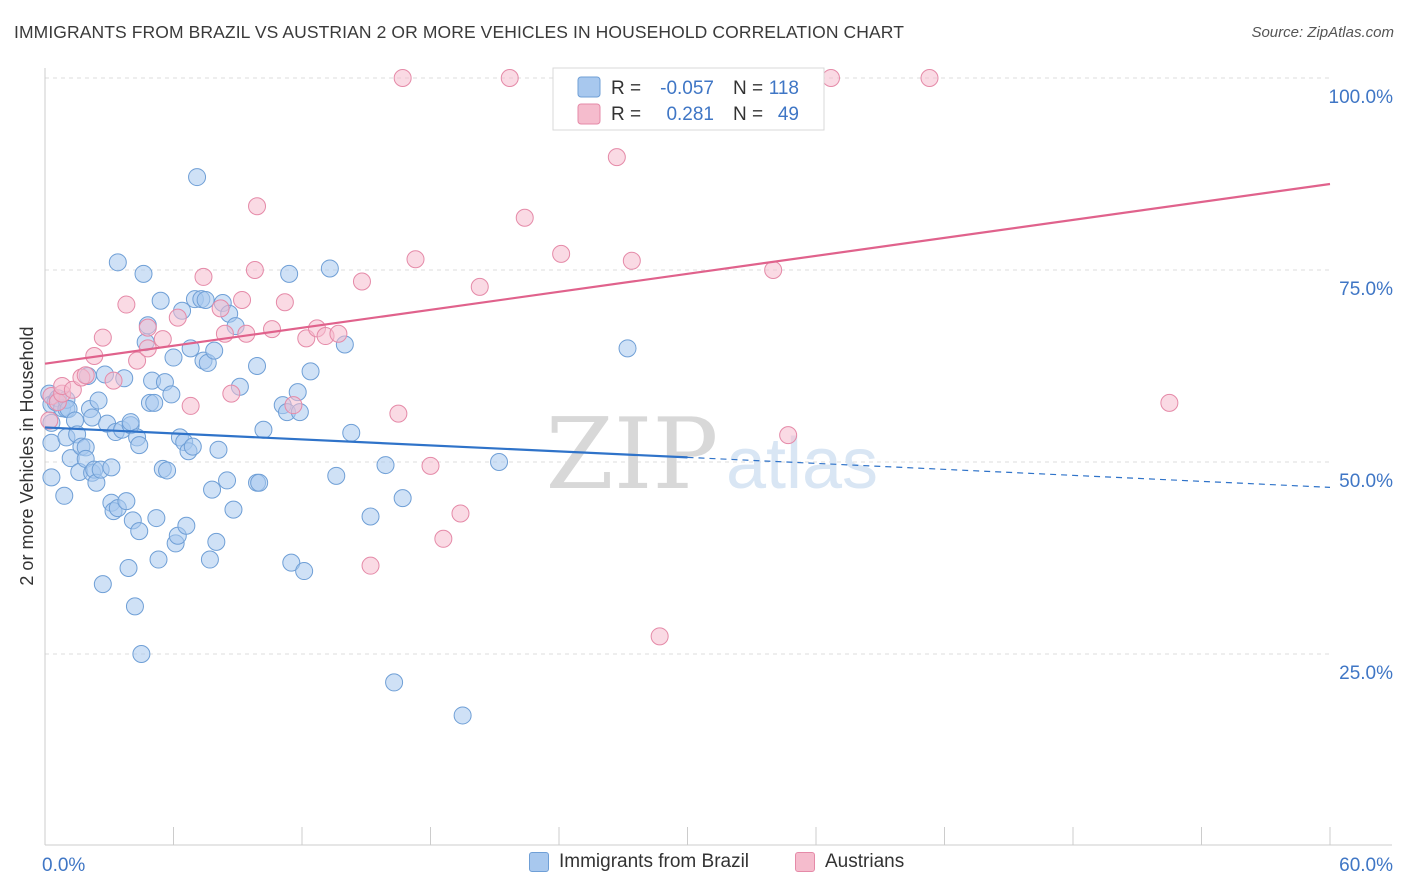  I want to click on legend-n-label-2: N =, so click(748, 114).